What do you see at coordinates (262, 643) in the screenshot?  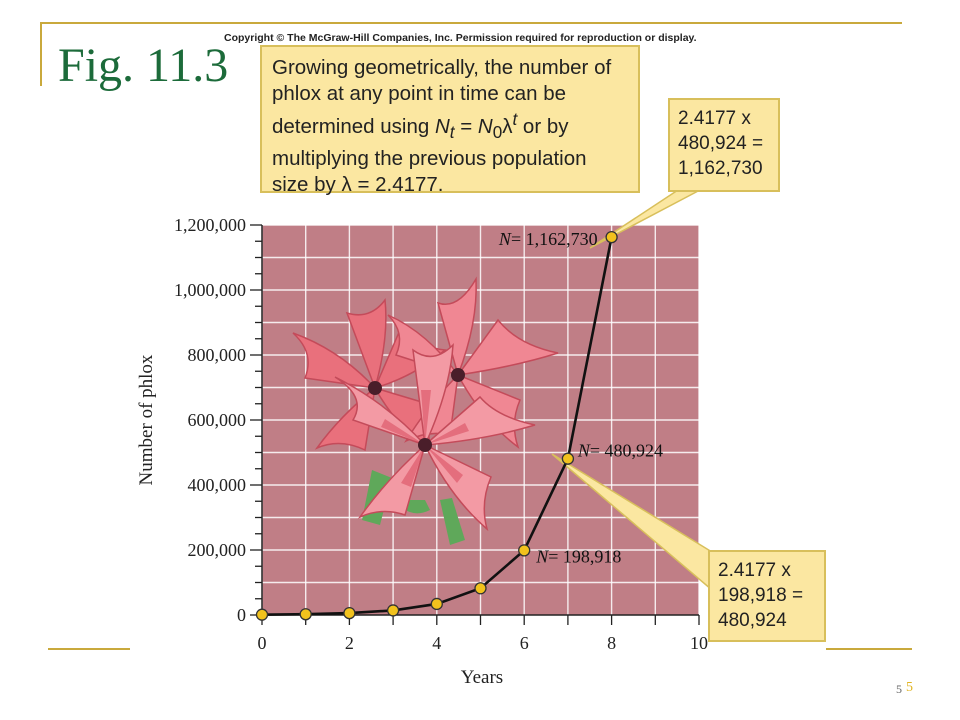 I see `x-tick-label: 0` at bounding box center [262, 643].